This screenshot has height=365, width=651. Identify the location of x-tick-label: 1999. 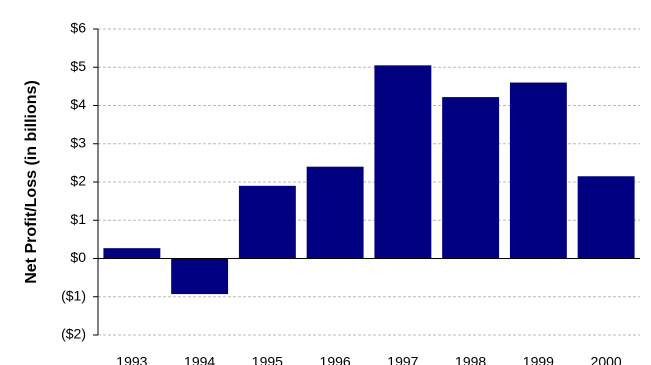
(538, 359).